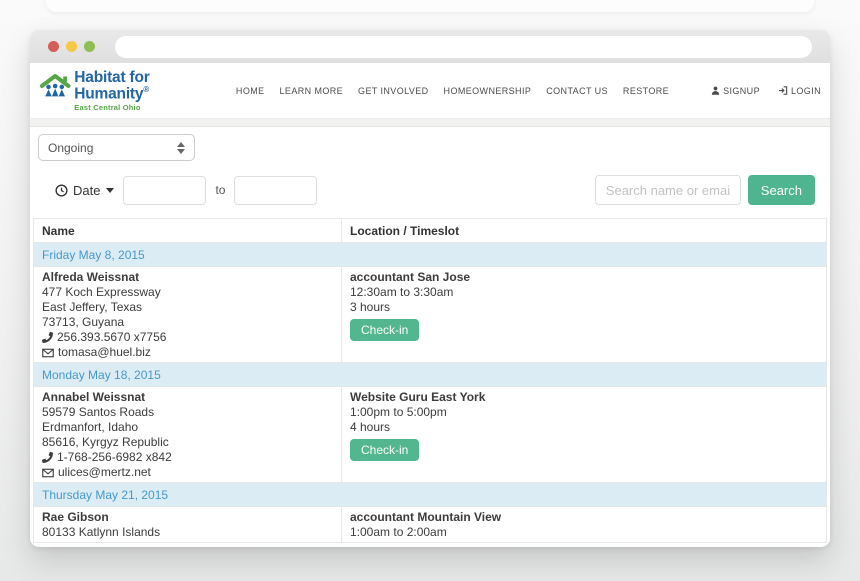 The image size is (860, 581). I want to click on attendee-name: Alfreda Weissnat, so click(91, 277).